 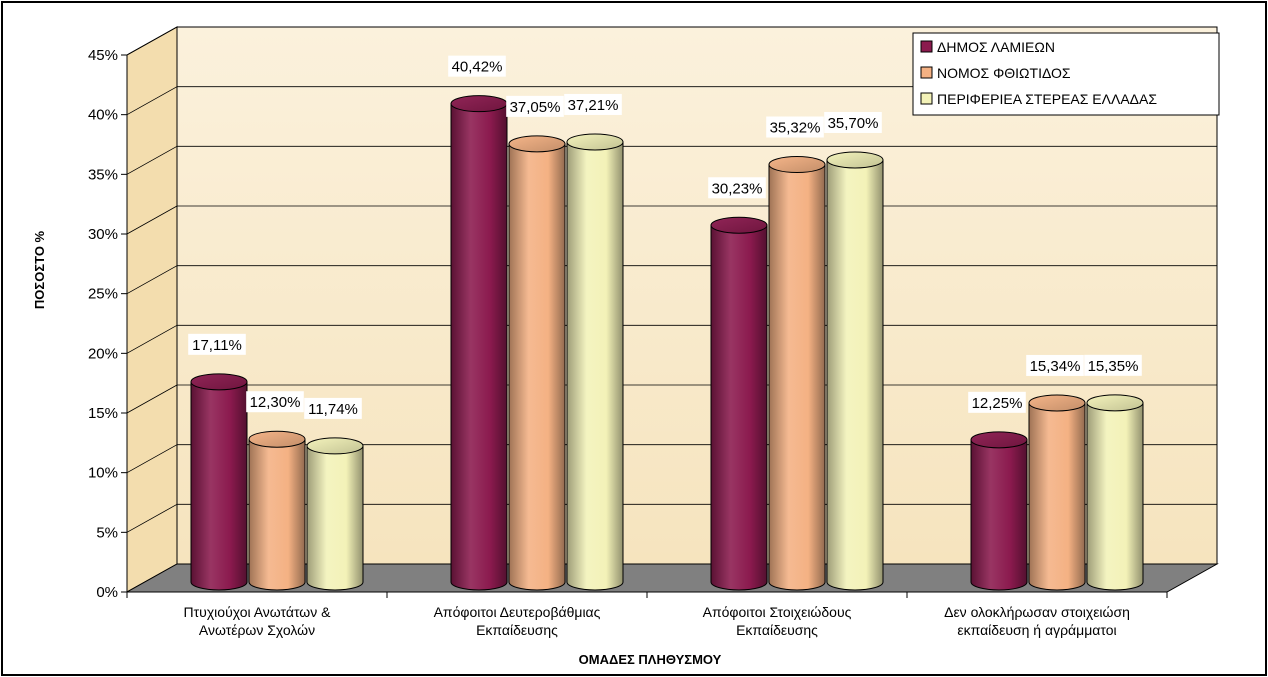 What do you see at coordinates (257, 630) in the screenshot?
I see `category-label-line: Ανωτέρων Σχολών` at bounding box center [257, 630].